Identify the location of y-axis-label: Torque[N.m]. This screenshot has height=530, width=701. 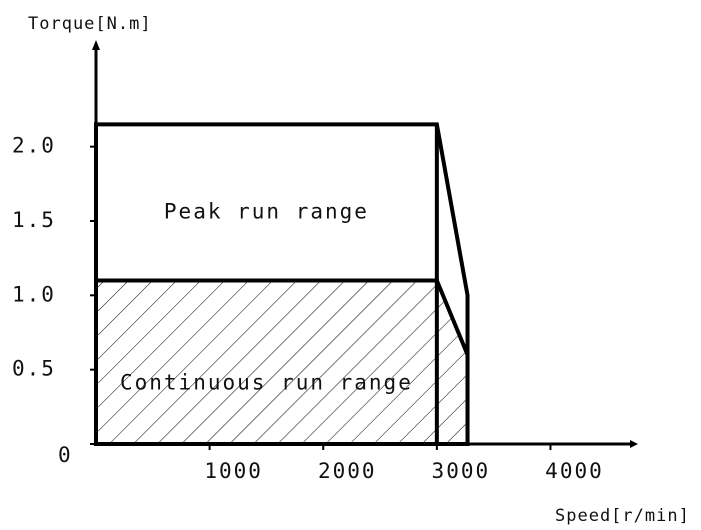
(90, 24).